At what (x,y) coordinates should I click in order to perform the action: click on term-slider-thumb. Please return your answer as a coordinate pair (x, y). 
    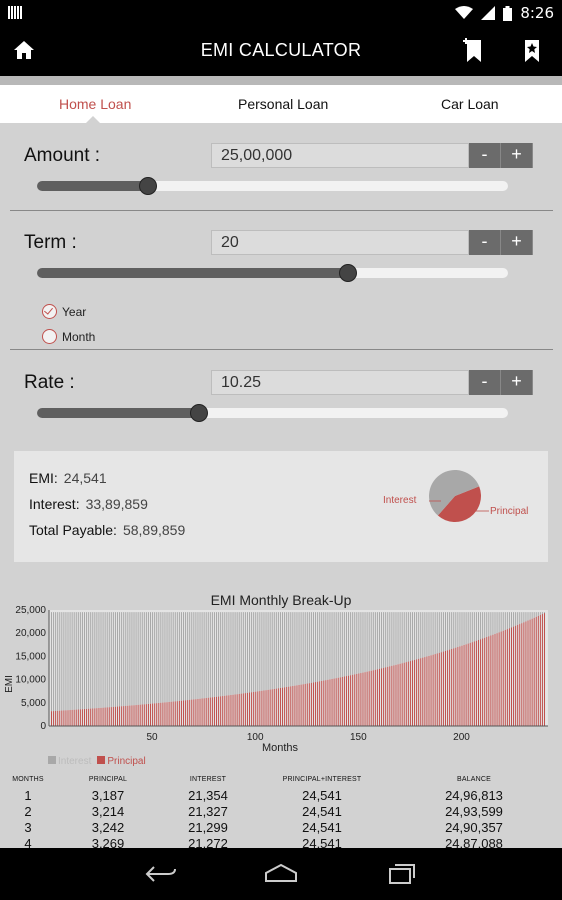
    Looking at the image, I should click on (347, 273).